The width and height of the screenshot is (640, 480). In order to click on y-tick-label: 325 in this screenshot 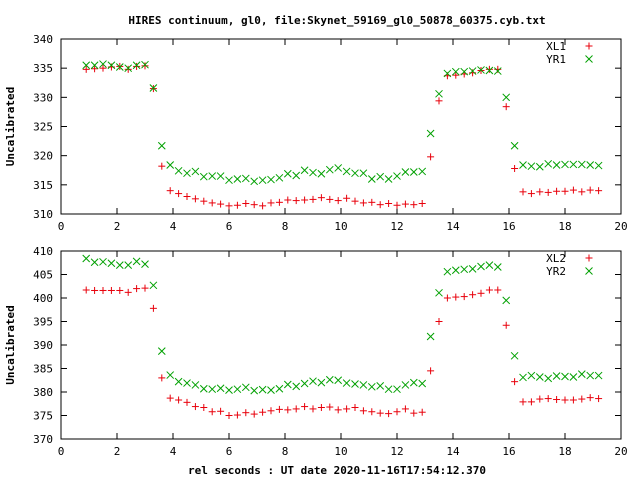, I will do `click(43, 127)`.